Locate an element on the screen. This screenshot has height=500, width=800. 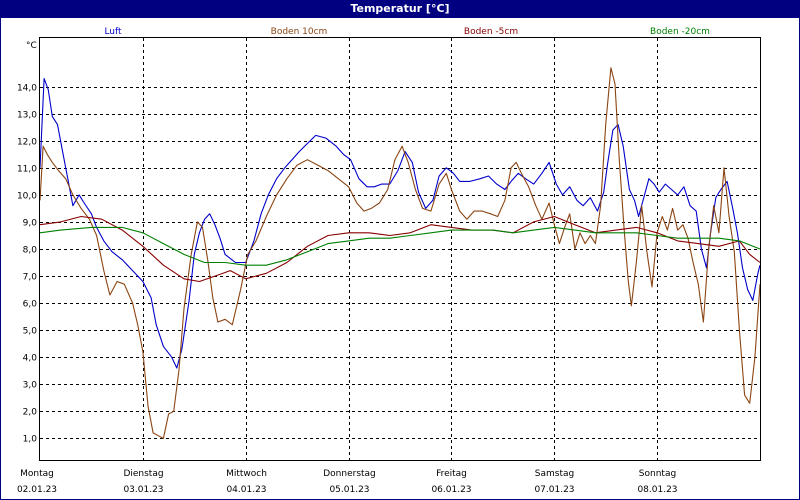
y-tick-label: 10,0 is located at coordinates (27, 197).